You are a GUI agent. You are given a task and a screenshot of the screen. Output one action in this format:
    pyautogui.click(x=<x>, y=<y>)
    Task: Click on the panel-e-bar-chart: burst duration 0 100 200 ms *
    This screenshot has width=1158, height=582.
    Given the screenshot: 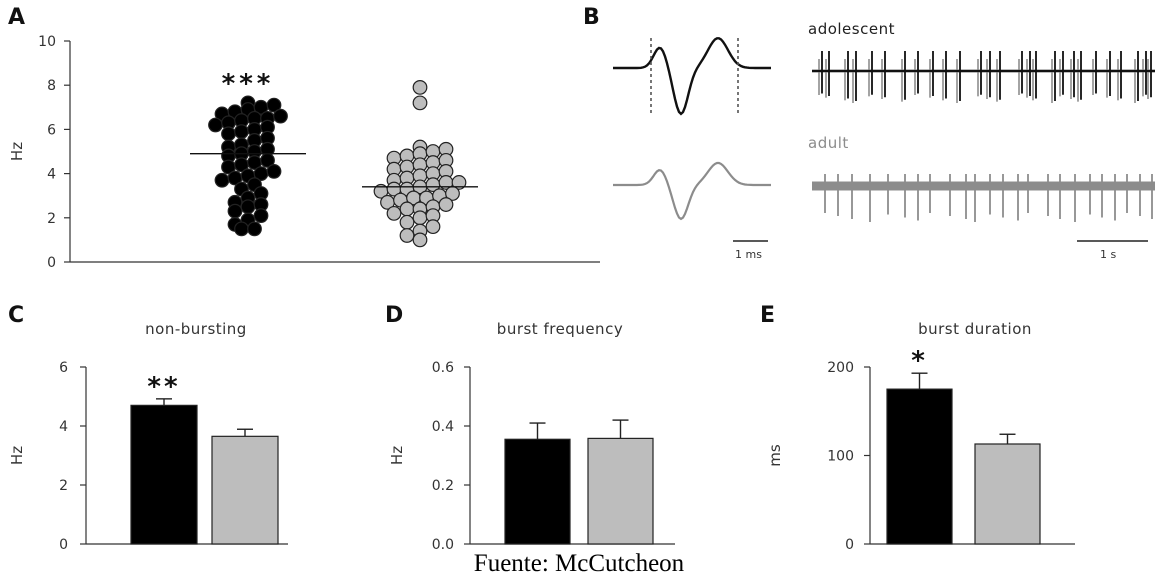 What is the action you would take?
    pyautogui.click(x=920, y=436)
    